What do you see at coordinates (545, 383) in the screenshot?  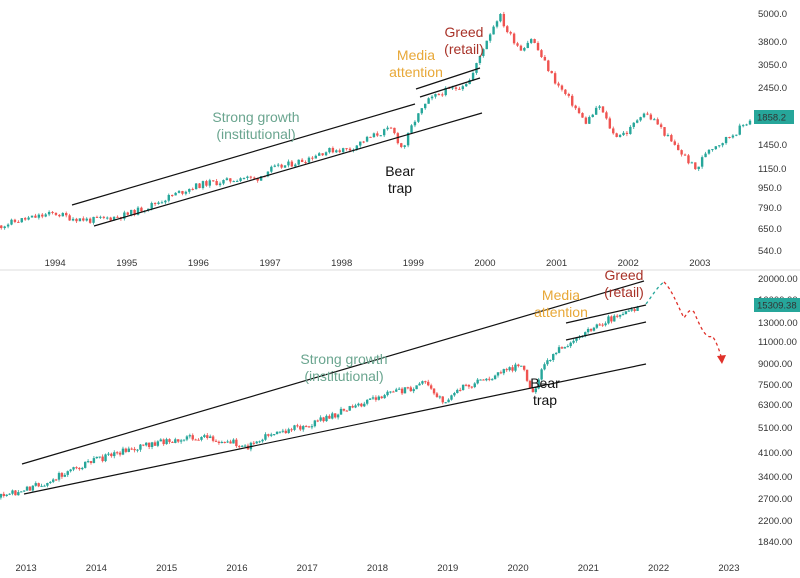 I see `annotation-bear-trap: Bear` at bounding box center [545, 383].